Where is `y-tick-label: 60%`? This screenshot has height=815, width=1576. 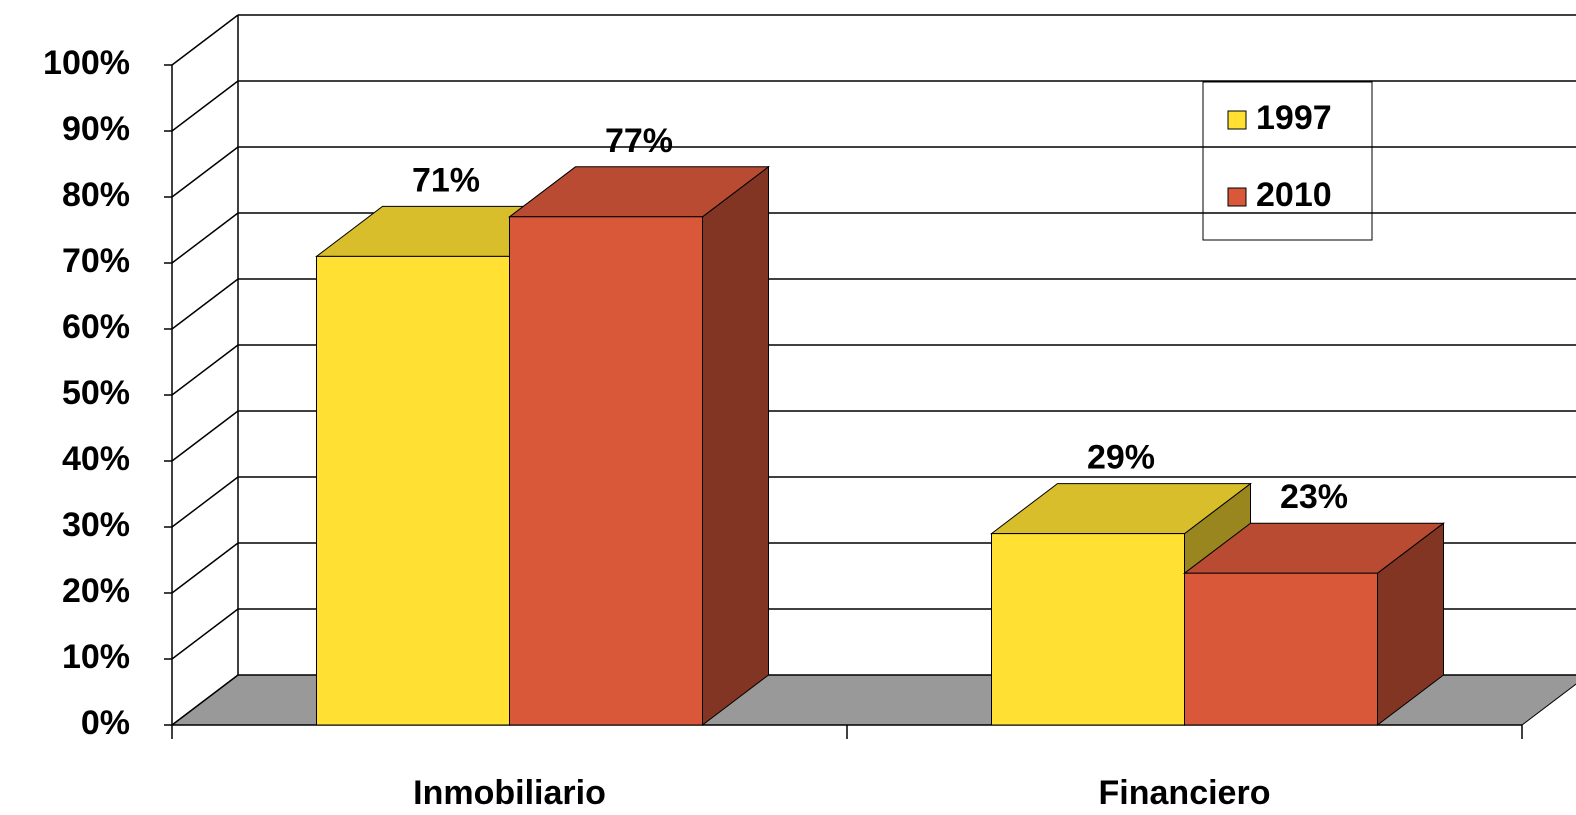
y-tick-label: 60% is located at coordinates (96, 327).